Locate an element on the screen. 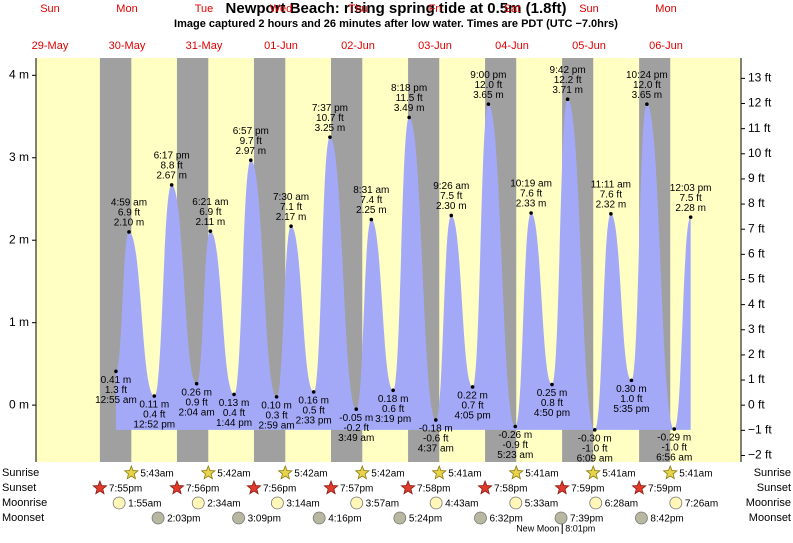 The height and width of the screenshot is (543, 793). row-label: Sunrise is located at coordinates (20, 473).